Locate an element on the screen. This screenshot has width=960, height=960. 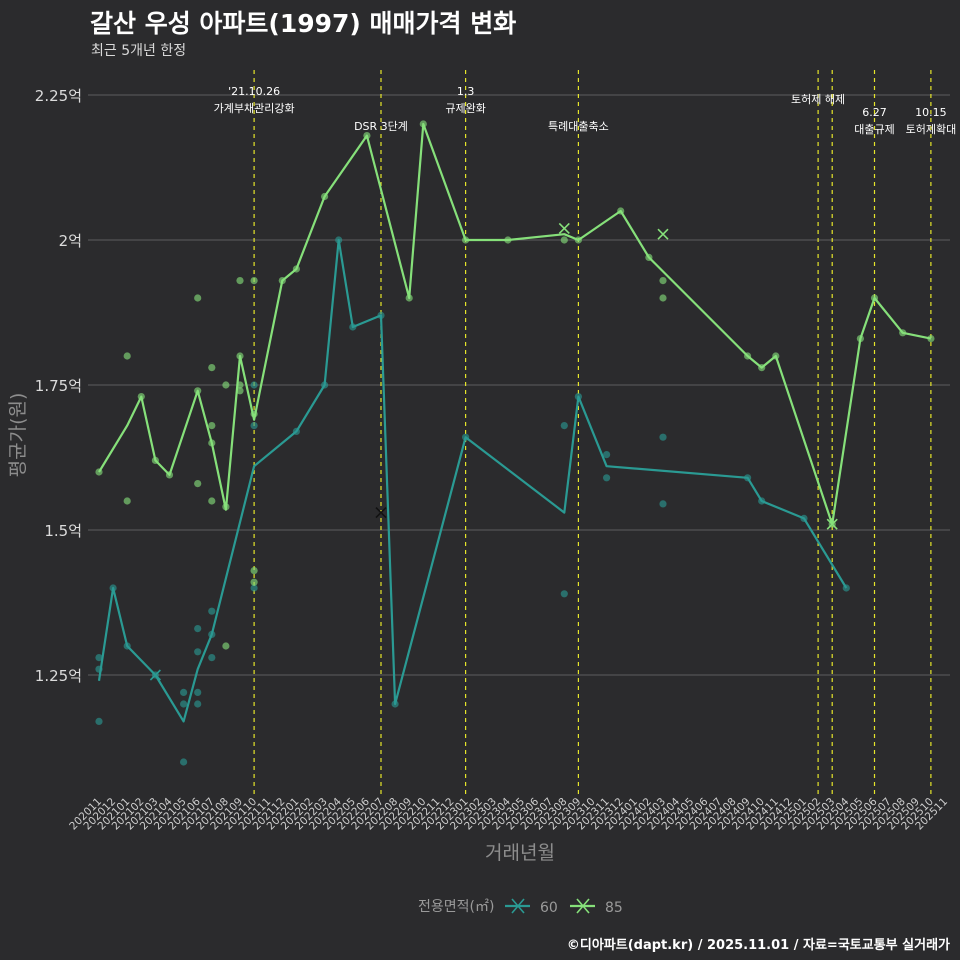
annotation-label: 1.3 is located at coordinates (466, 91).